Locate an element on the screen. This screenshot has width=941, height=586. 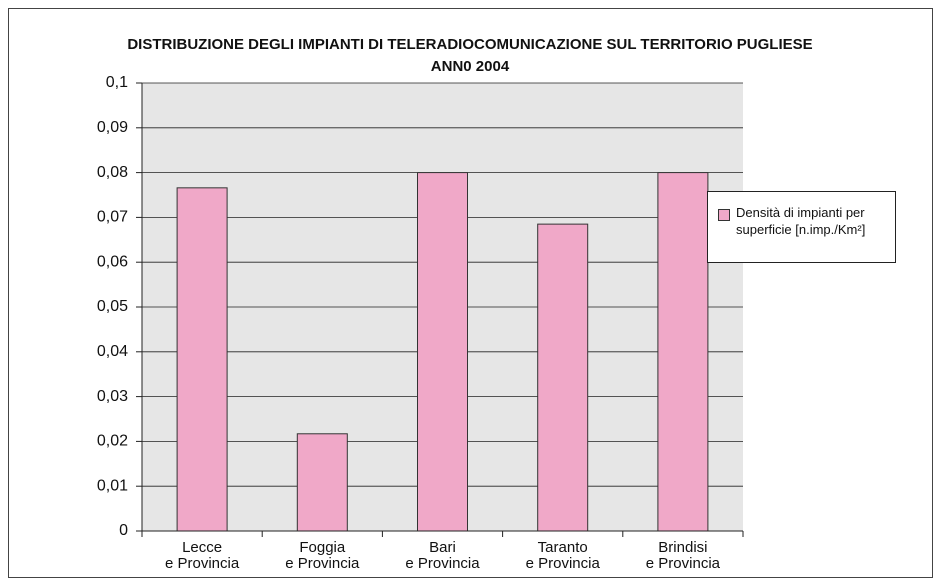
y-tick-label: 0,05 is located at coordinates (112, 306).